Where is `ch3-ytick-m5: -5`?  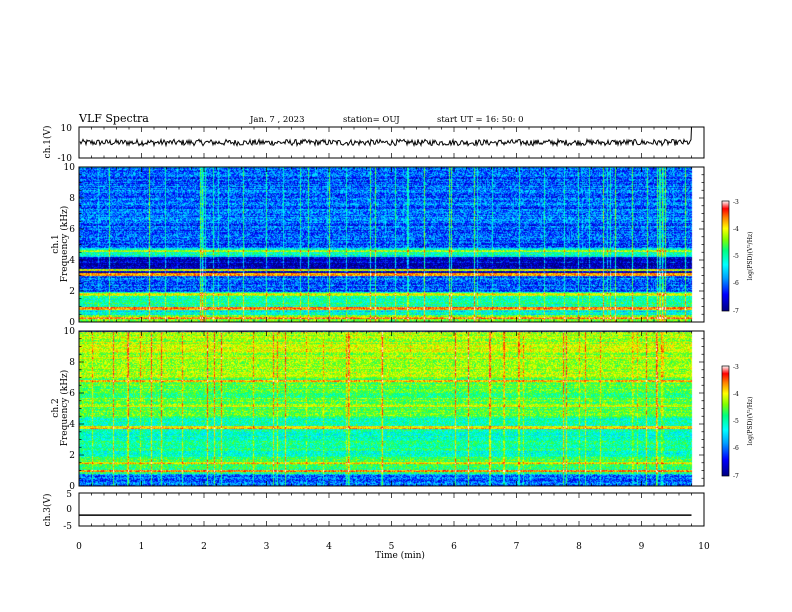 ch3-ytick-m5: -5 is located at coordinates (67, 527).